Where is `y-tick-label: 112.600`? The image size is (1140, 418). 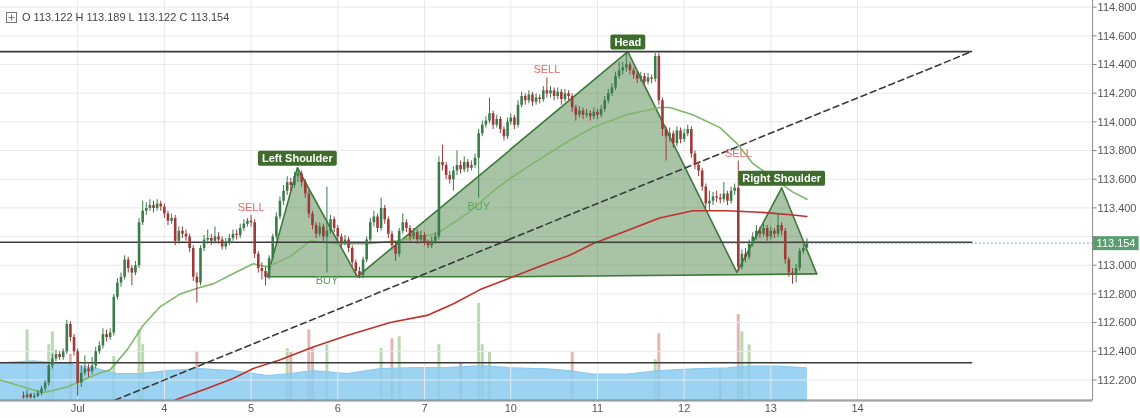
y-tick-label: 112.600 is located at coordinates (1117, 322).